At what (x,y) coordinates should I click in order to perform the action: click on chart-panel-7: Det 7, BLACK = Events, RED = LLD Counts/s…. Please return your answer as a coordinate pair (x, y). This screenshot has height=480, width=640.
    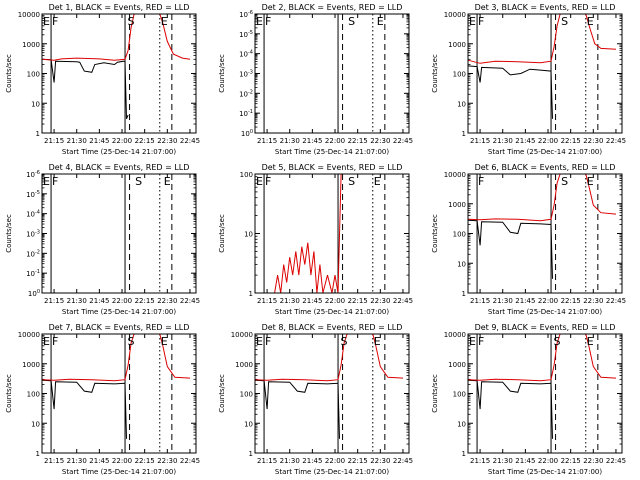
    Looking at the image, I should click on (102, 399).